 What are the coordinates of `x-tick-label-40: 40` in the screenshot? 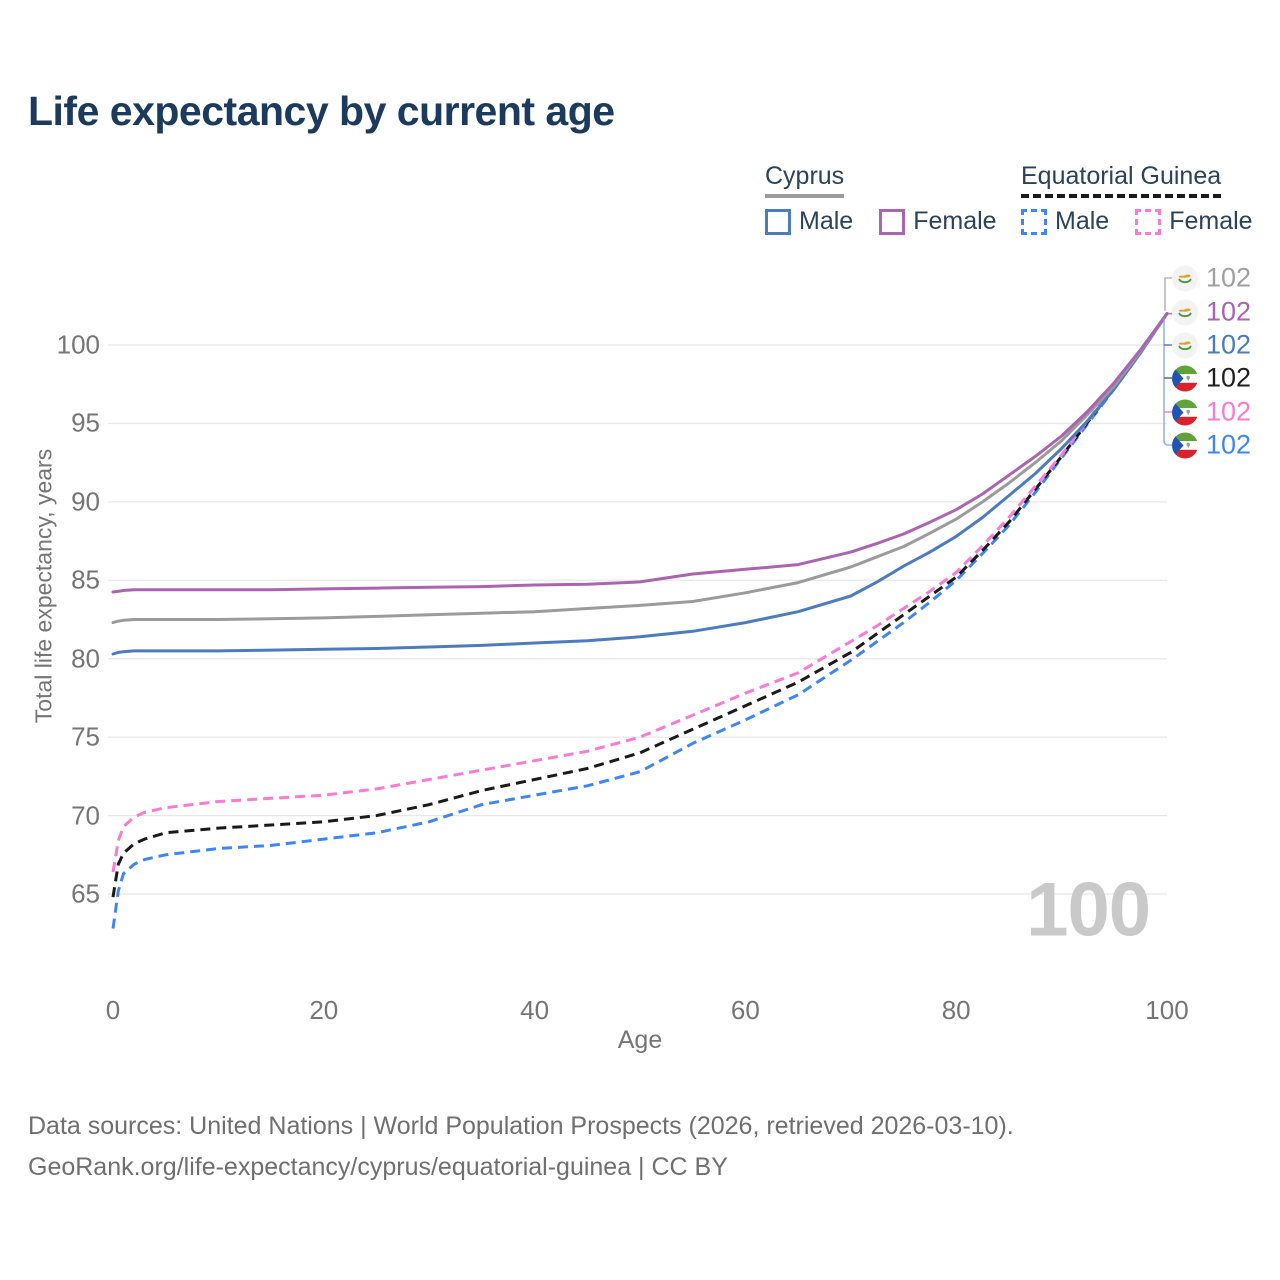 It's located at (535, 1010).